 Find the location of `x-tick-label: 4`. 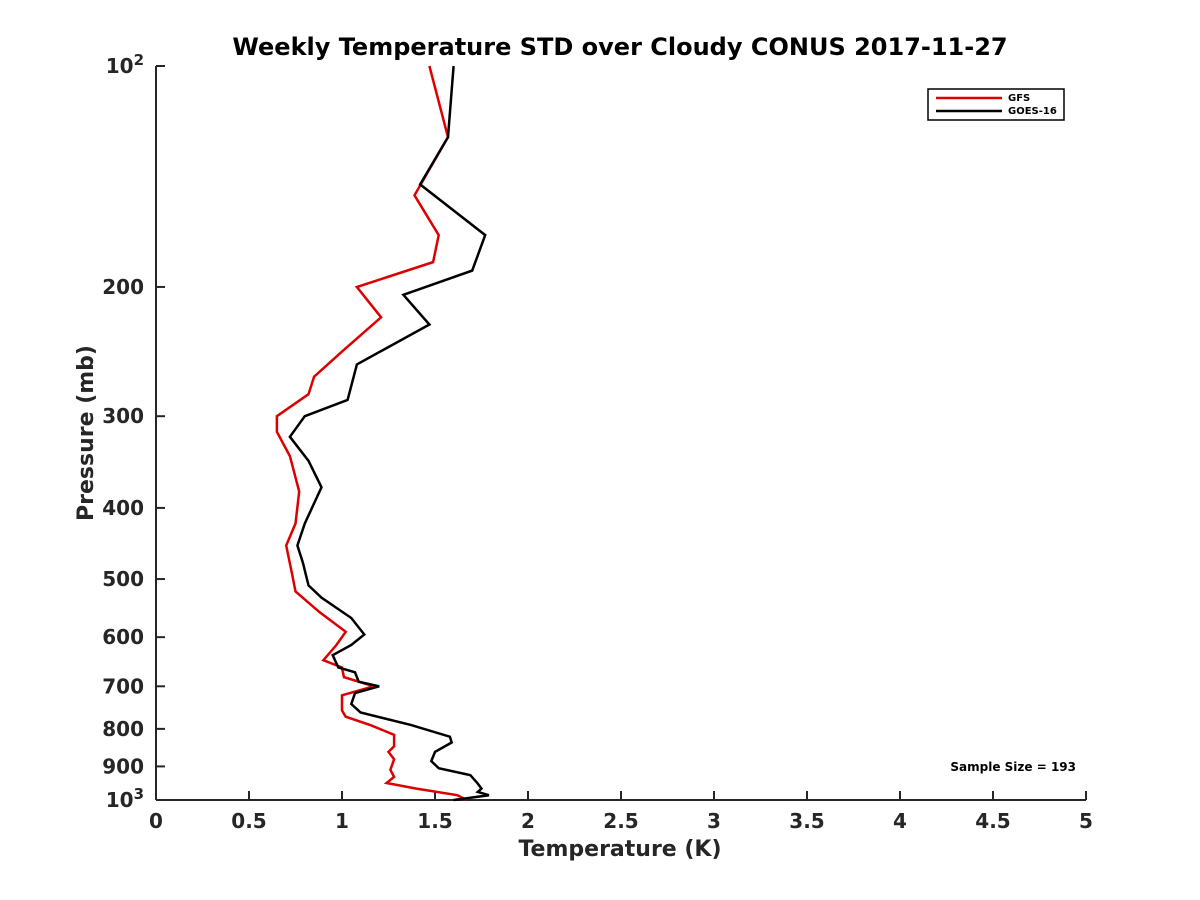

x-tick-label: 4 is located at coordinates (900, 821).